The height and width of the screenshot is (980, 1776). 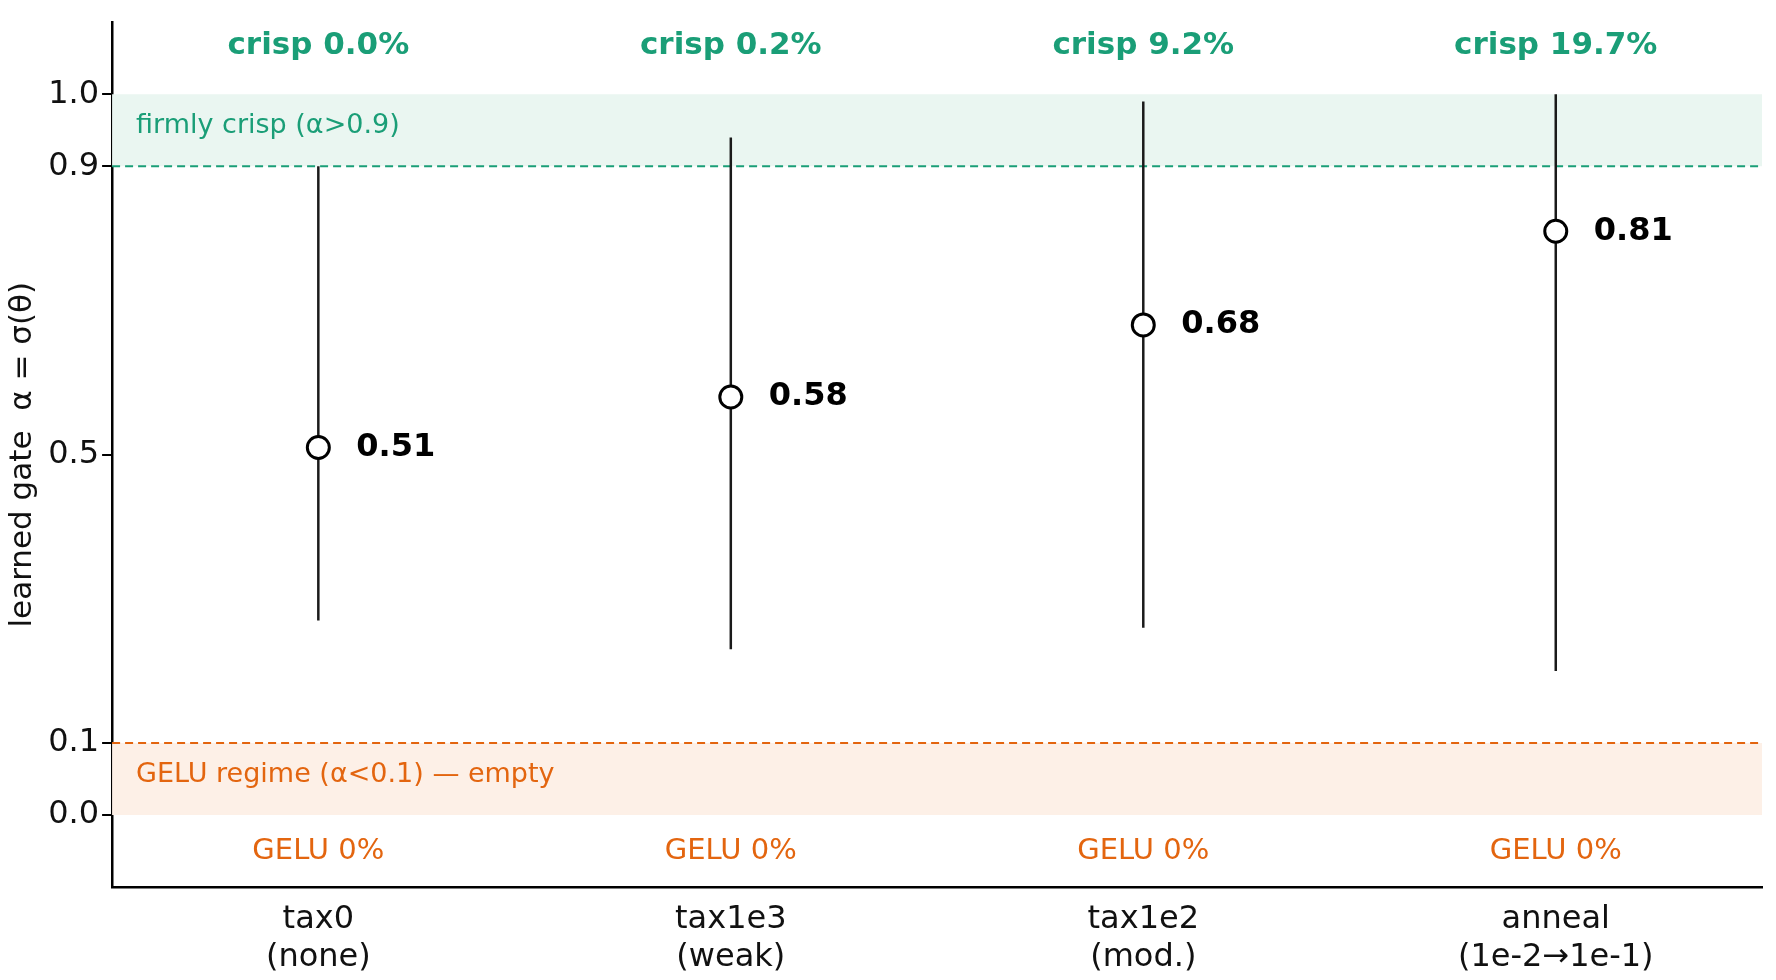 I want to click on y-tick-label: 1.0, so click(x=74, y=91).